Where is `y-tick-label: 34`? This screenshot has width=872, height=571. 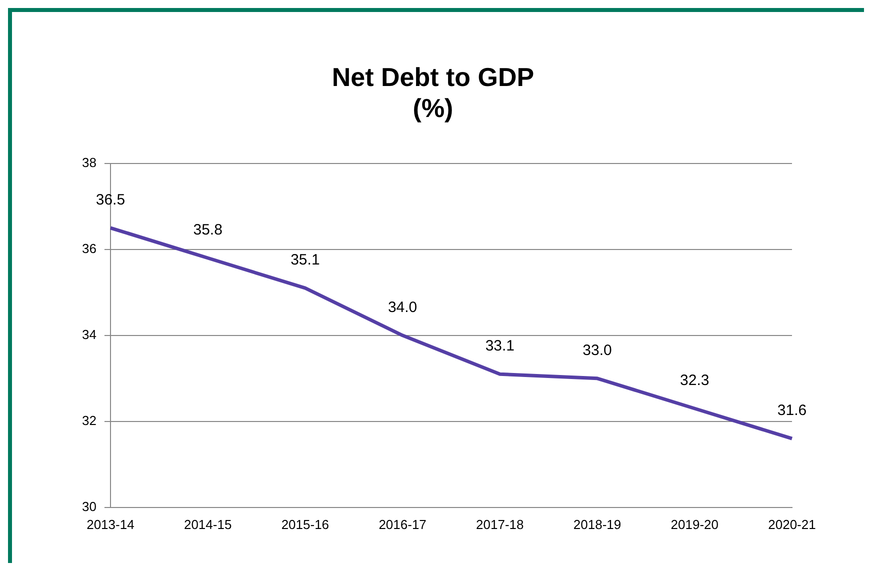
y-tick-label: 34 is located at coordinates (89, 334).